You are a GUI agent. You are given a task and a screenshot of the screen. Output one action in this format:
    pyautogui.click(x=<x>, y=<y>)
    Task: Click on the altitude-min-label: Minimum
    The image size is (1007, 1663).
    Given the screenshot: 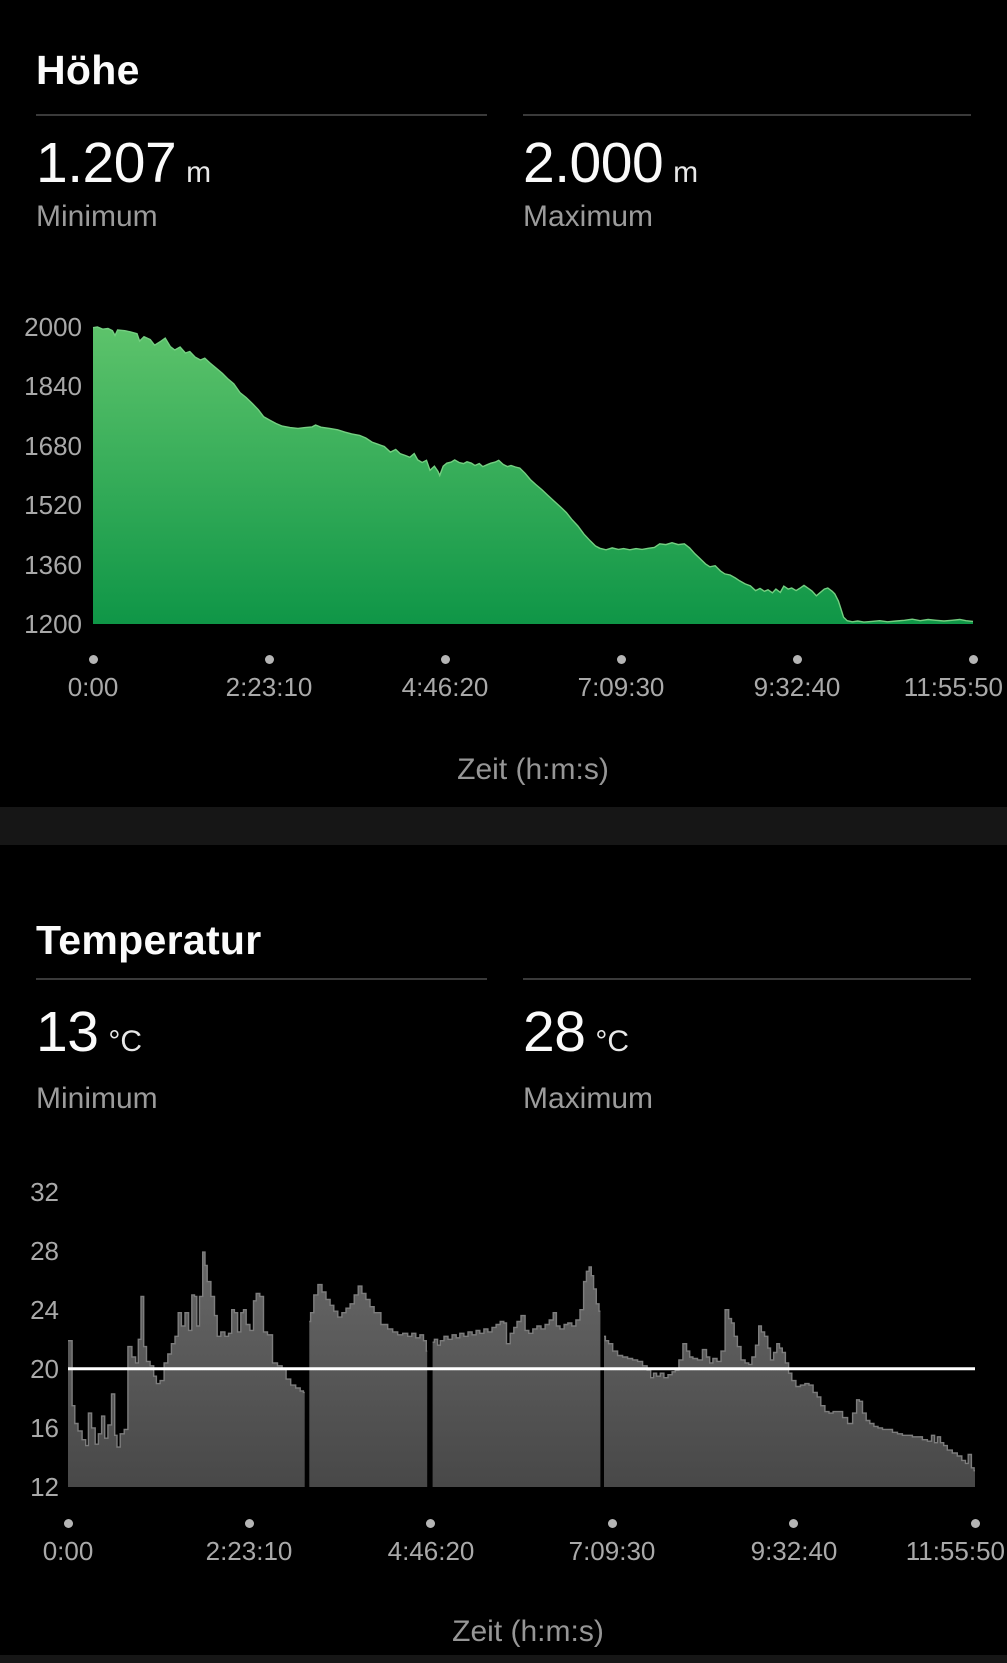 What is the action you would take?
    pyautogui.click(x=97, y=216)
    